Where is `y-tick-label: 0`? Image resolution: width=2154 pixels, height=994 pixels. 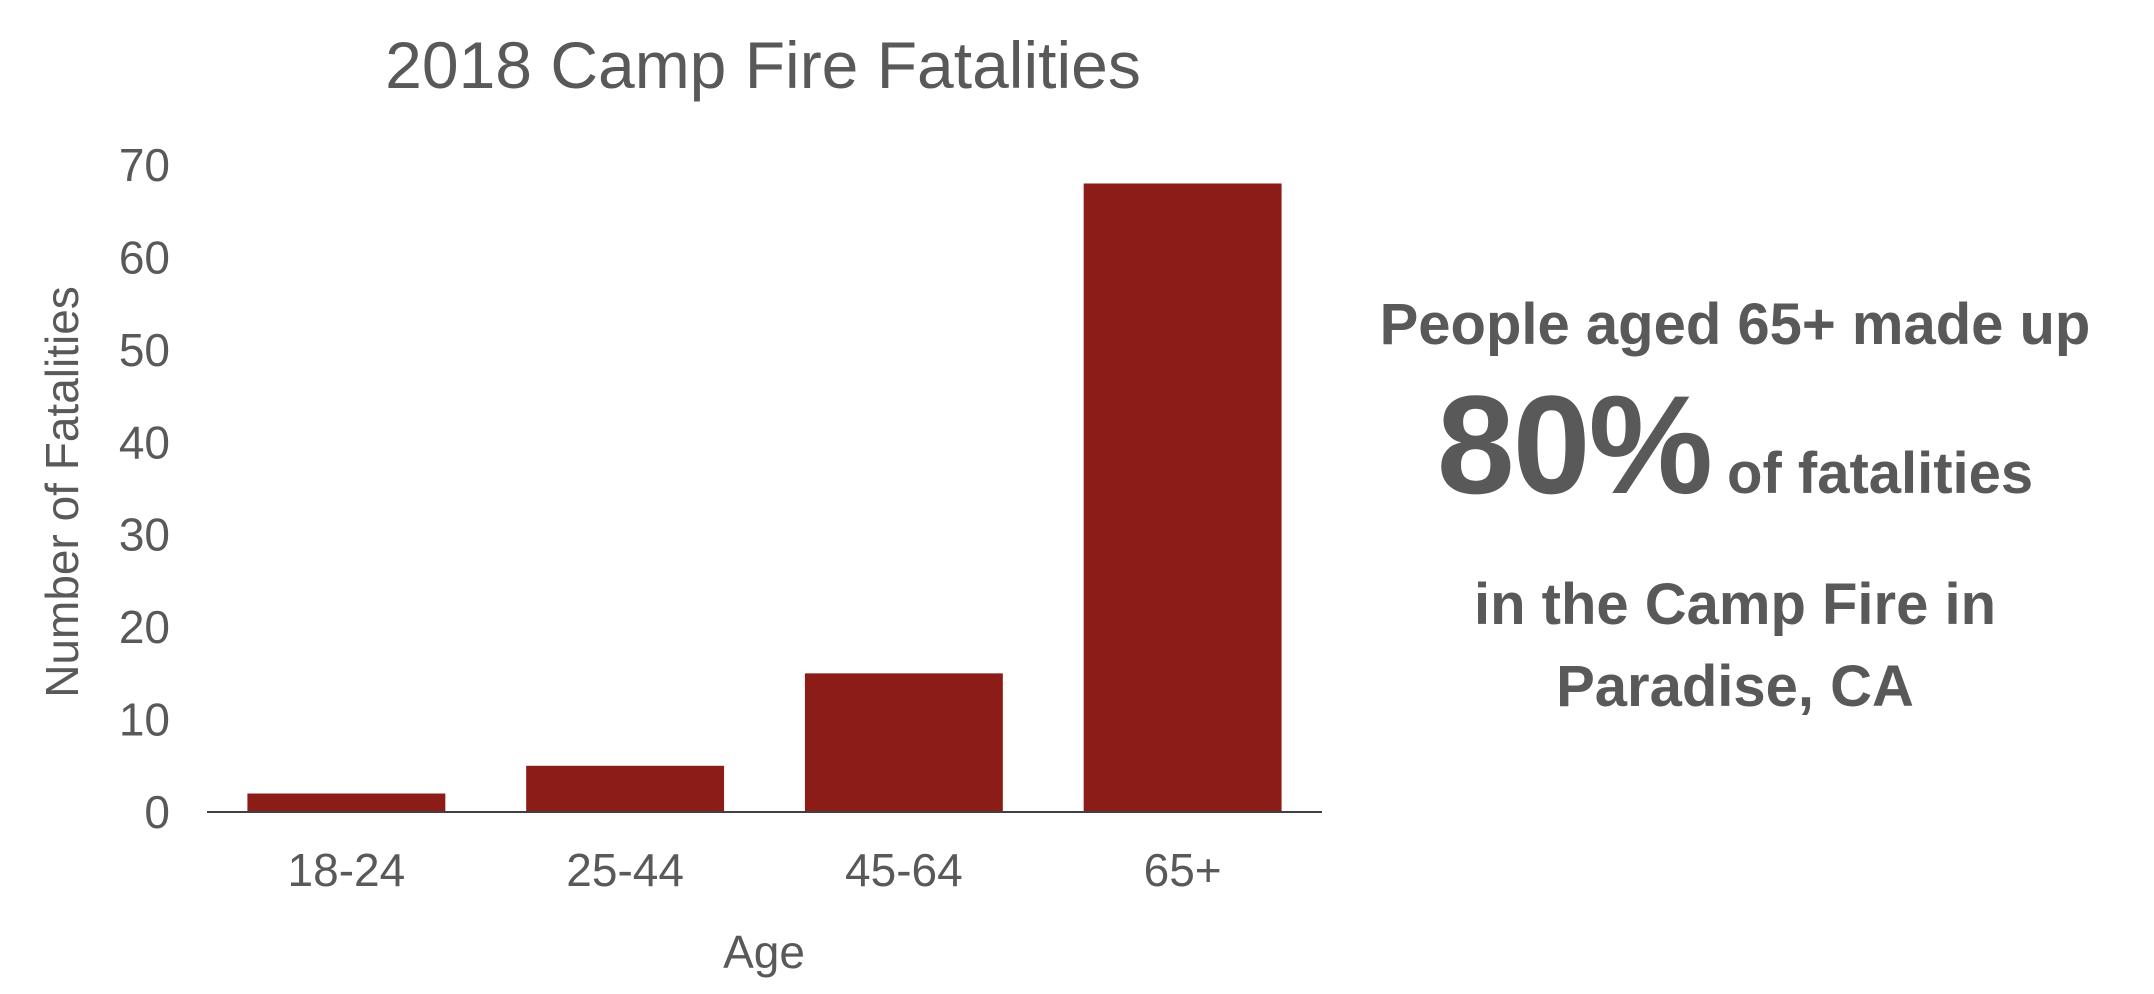
y-tick-label: 0 is located at coordinates (157, 812).